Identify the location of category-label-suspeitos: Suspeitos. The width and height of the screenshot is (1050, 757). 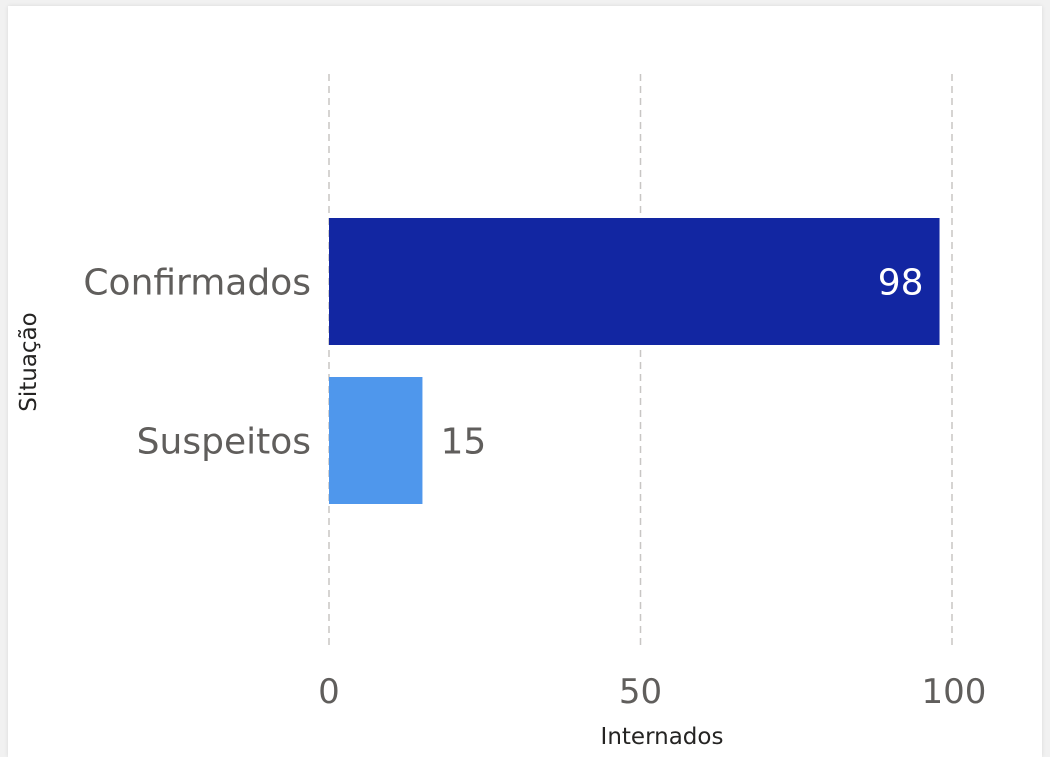
(224, 442).